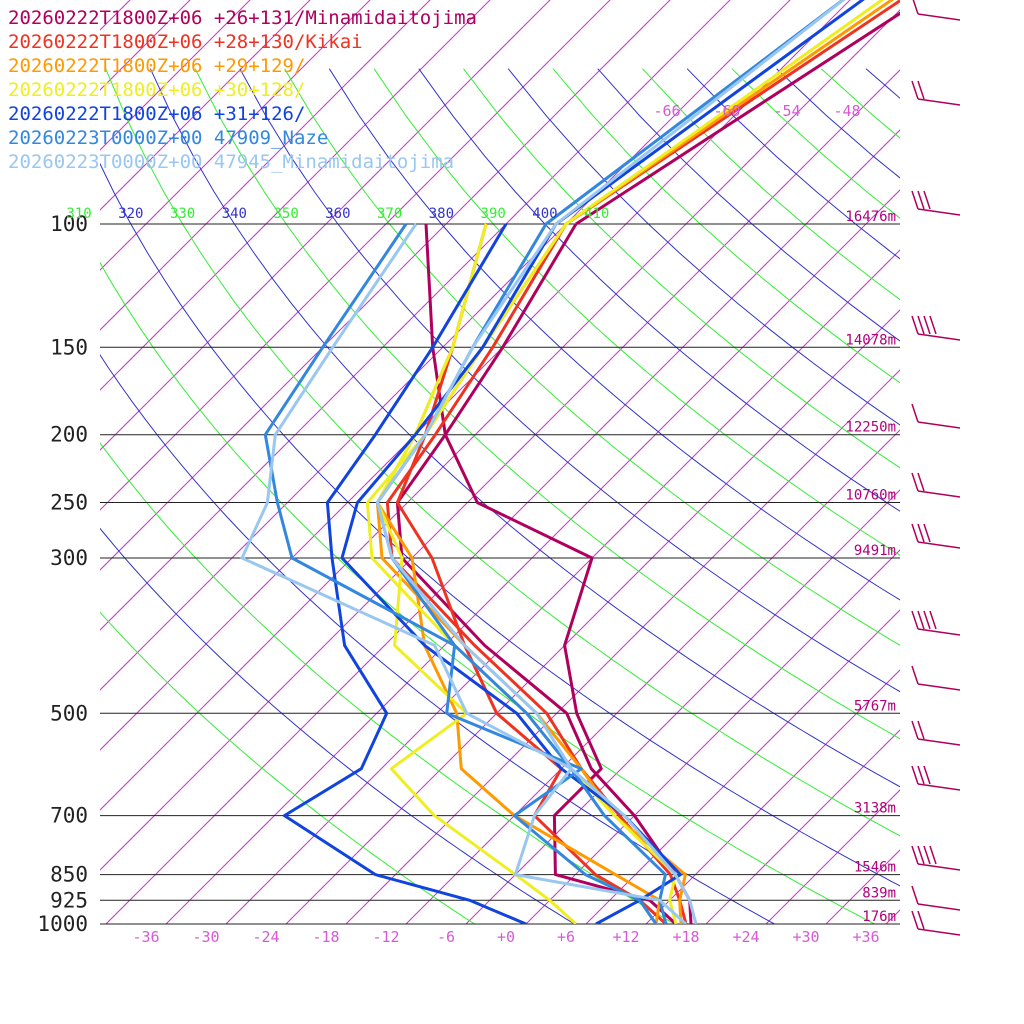 The height and width of the screenshot is (1024, 1024). What do you see at coordinates (130, 214) in the screenshot?
I see `theta-tick-label: 320` at bounding box center [130, 214].